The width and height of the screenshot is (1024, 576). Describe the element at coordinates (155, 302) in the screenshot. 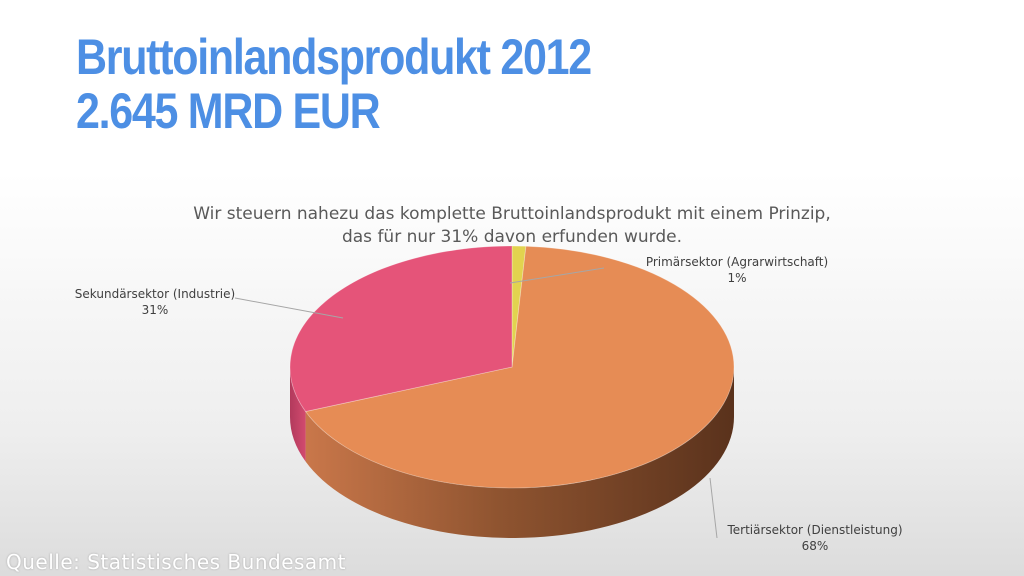

I see `slice-label-sekundaer: Sekundärsektor (Industrie) 31%` at that location.